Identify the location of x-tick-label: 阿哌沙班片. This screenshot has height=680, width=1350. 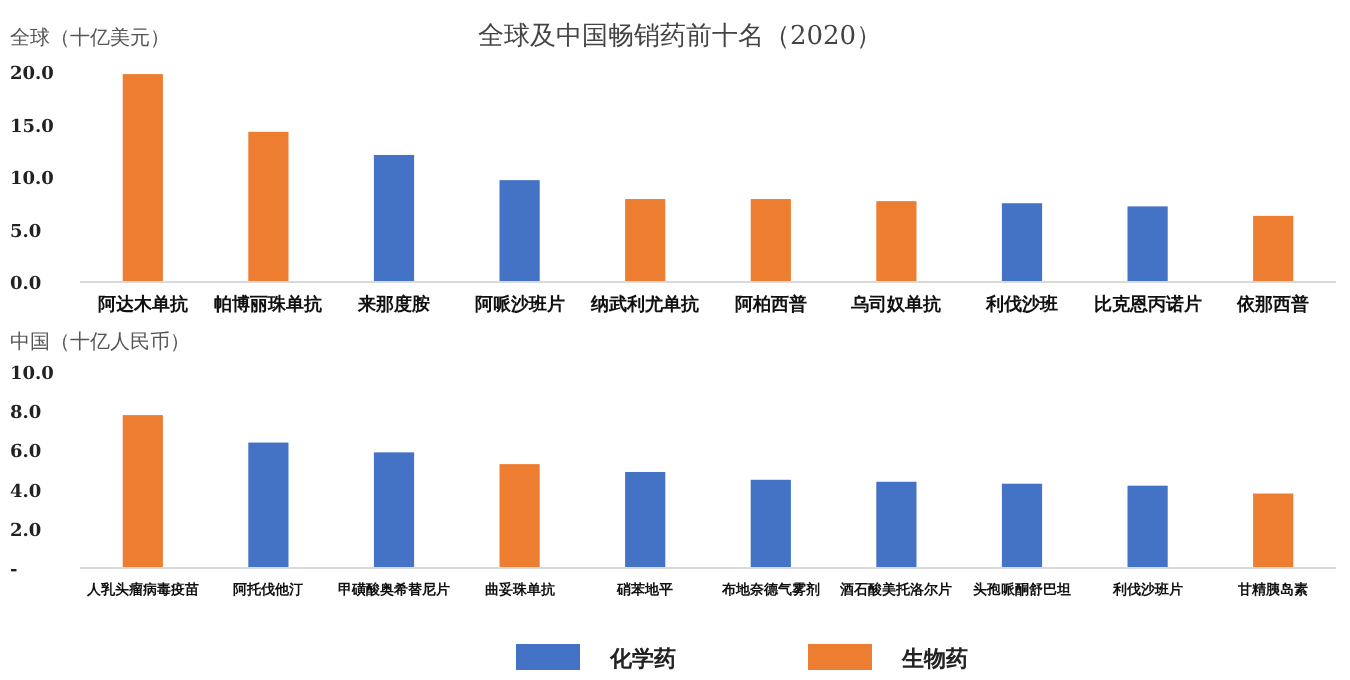
(519, 305).